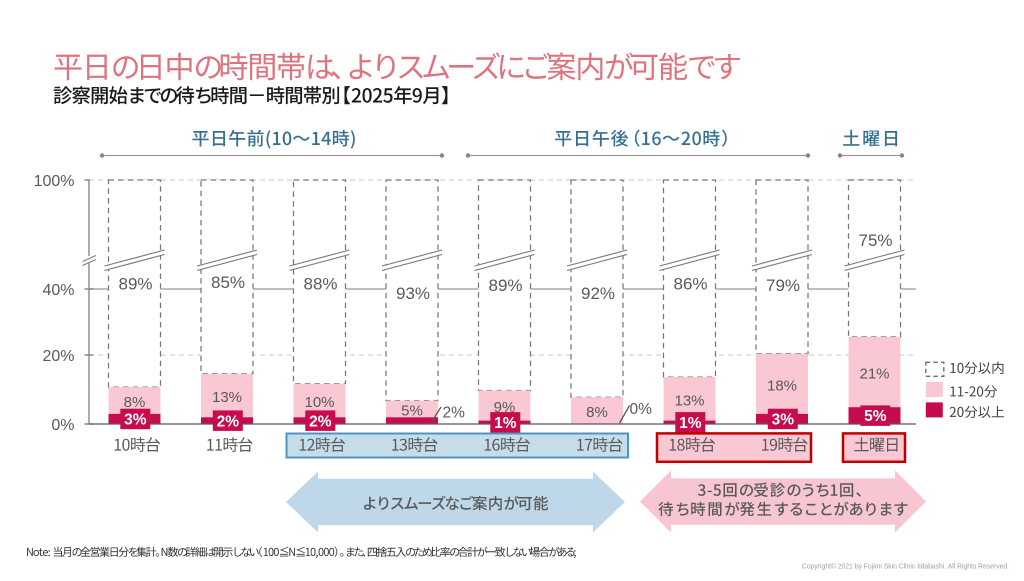 The width and height of the screenshot is (1024, 581). What do you see at coordinates (505, 407) in the screenshot?
I see `svg-text: 9%` at bounding box center [505, 407].